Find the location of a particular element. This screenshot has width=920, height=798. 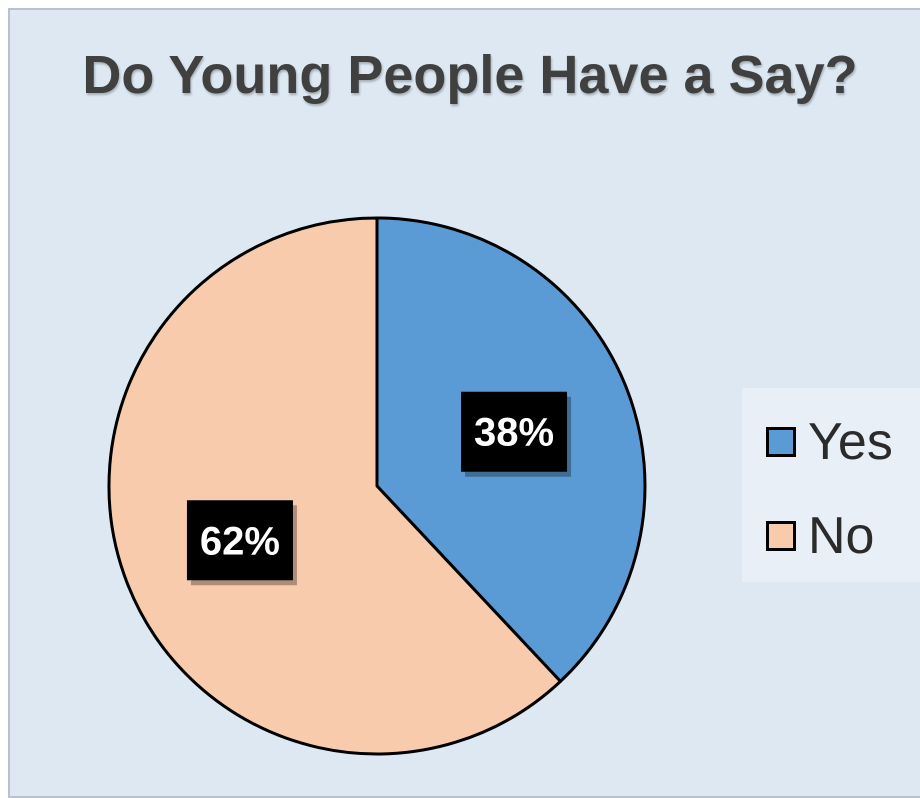

legend-swatch-no is located at coordinates (781, 536).